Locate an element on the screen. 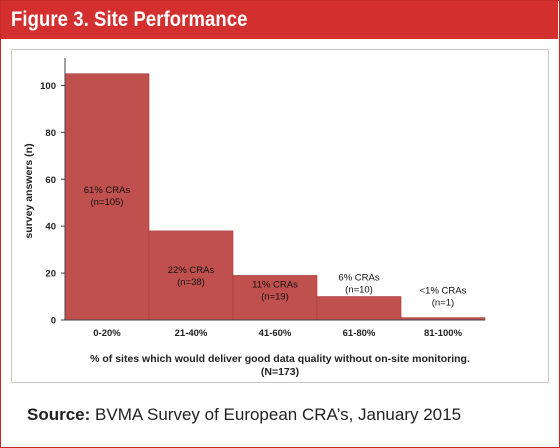  x-tick-label: 21-40% is located at coordinates (191, 333).